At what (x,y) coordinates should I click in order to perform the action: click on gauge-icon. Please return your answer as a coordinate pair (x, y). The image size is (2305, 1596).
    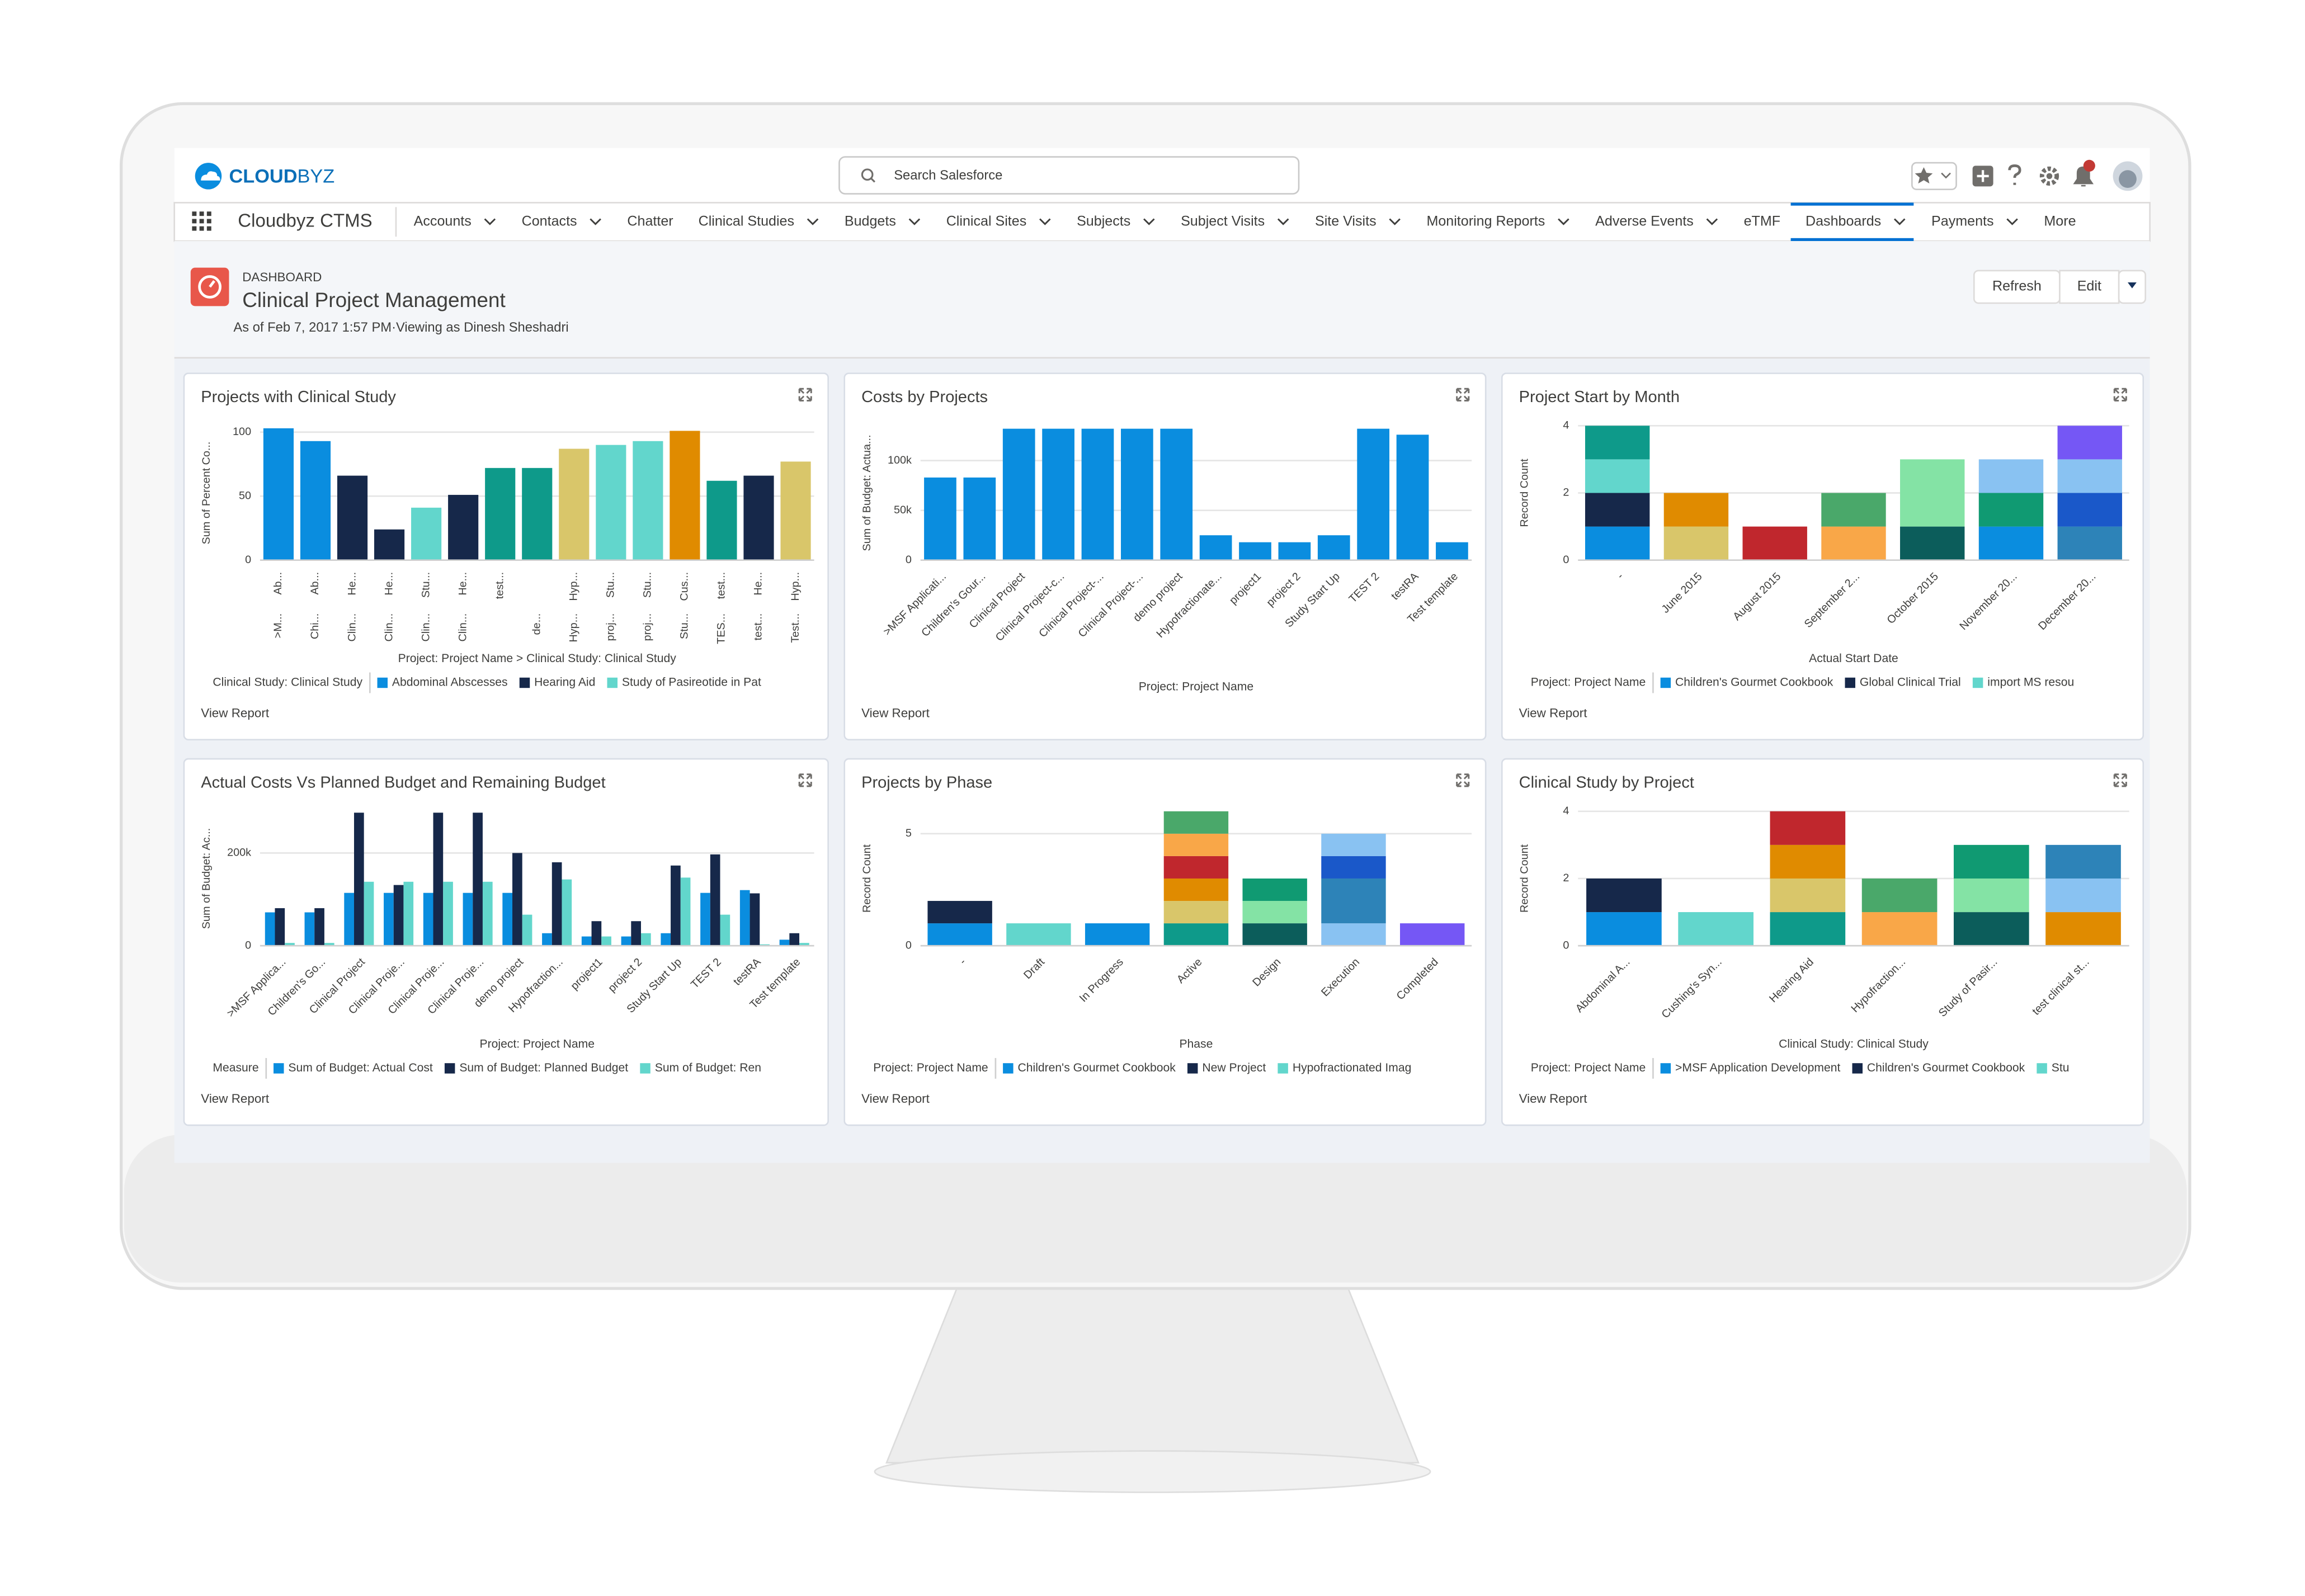
    Looking at the image, I should click on (209, 287).